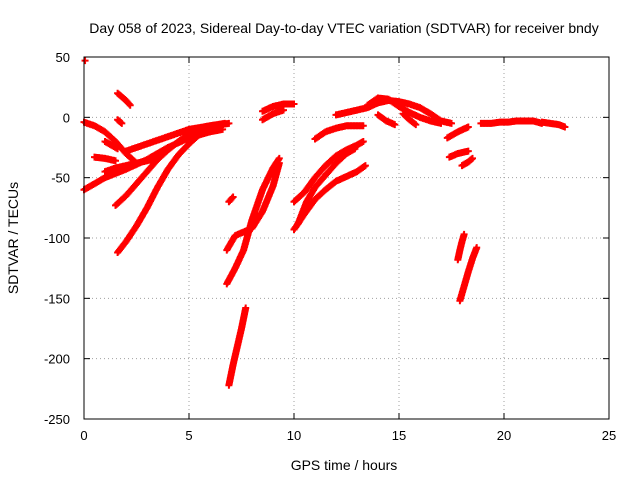  Describe the element at coordinates (467, 162) in the screenshot. I see `series-arc28` at that location.